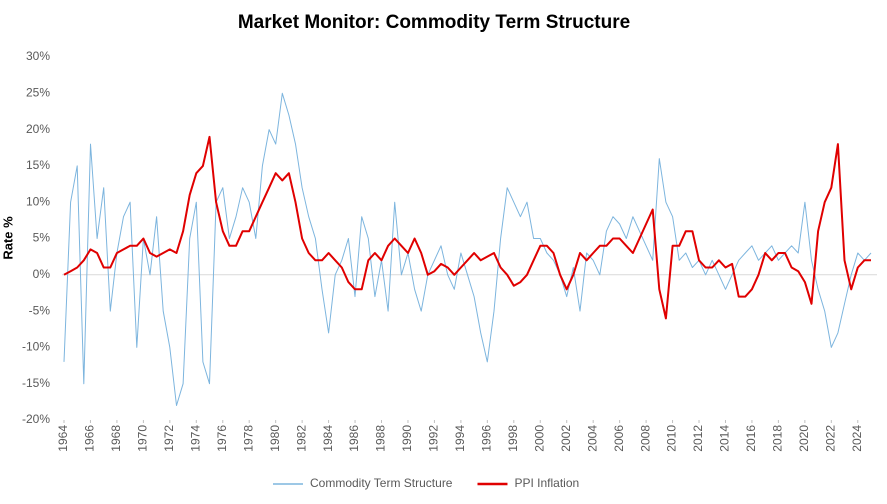 Image resolution: width=887 pixels, height=504 pixels. I want to click on x-tick-label: 1978, so click(248, 438).